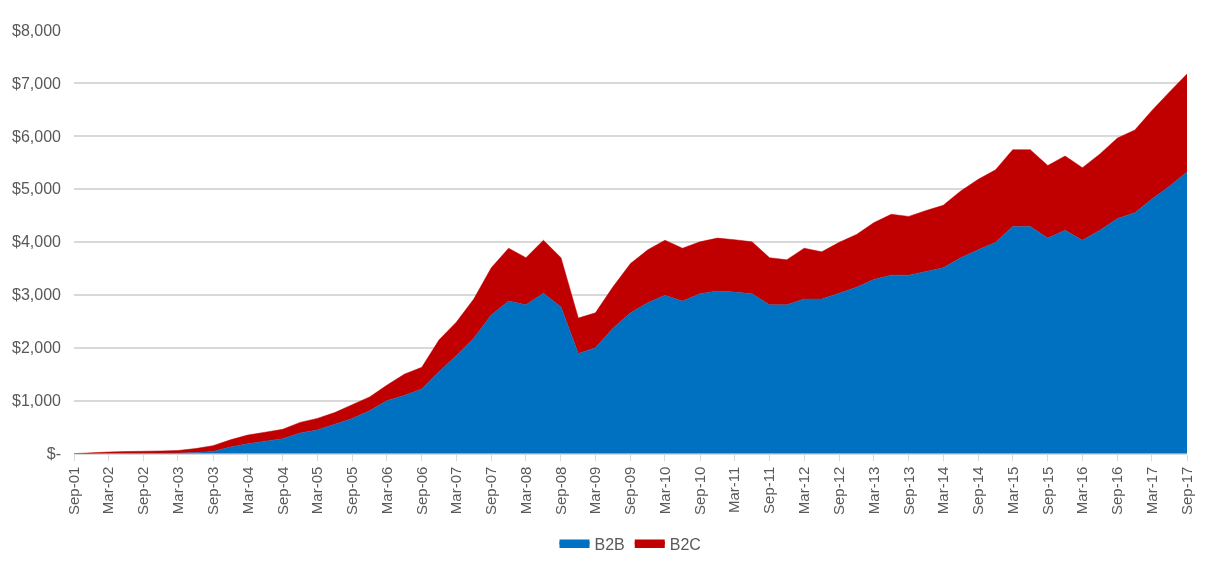 The height and width of the screenshot is (561, 1207). I want to click on x-tick-label: Mar-16, so click(1082, 490).